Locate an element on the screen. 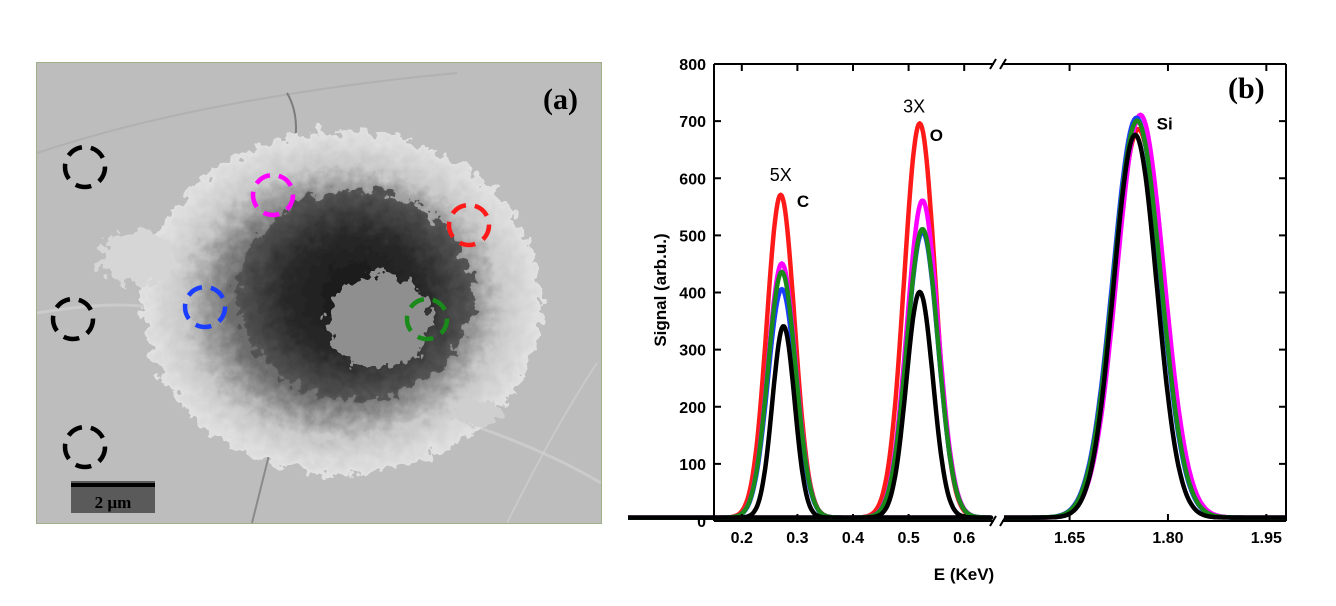 Image resolution: width=1336 pixels, height=606 pixels. panel-b-label: (b) is located at coordinates (1246, 88).